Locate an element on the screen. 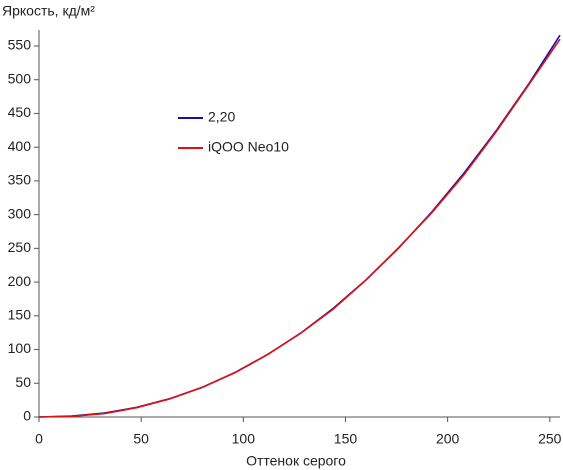  x-axis-label: Оттенок серого is located at coordinates (296, 461).